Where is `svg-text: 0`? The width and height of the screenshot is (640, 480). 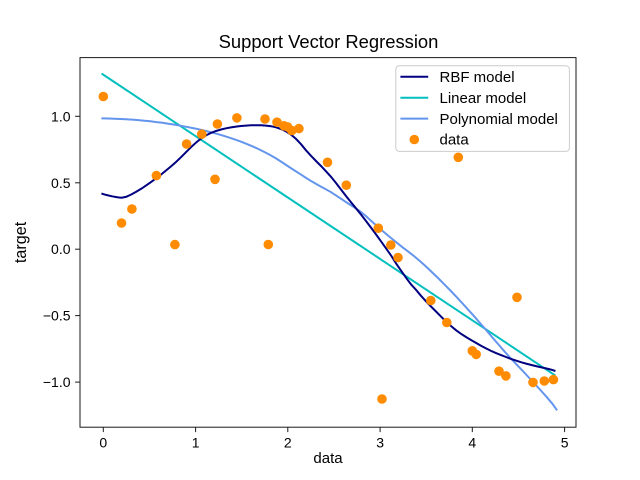 svg-text: 0 is located at coordinates (103, 443).